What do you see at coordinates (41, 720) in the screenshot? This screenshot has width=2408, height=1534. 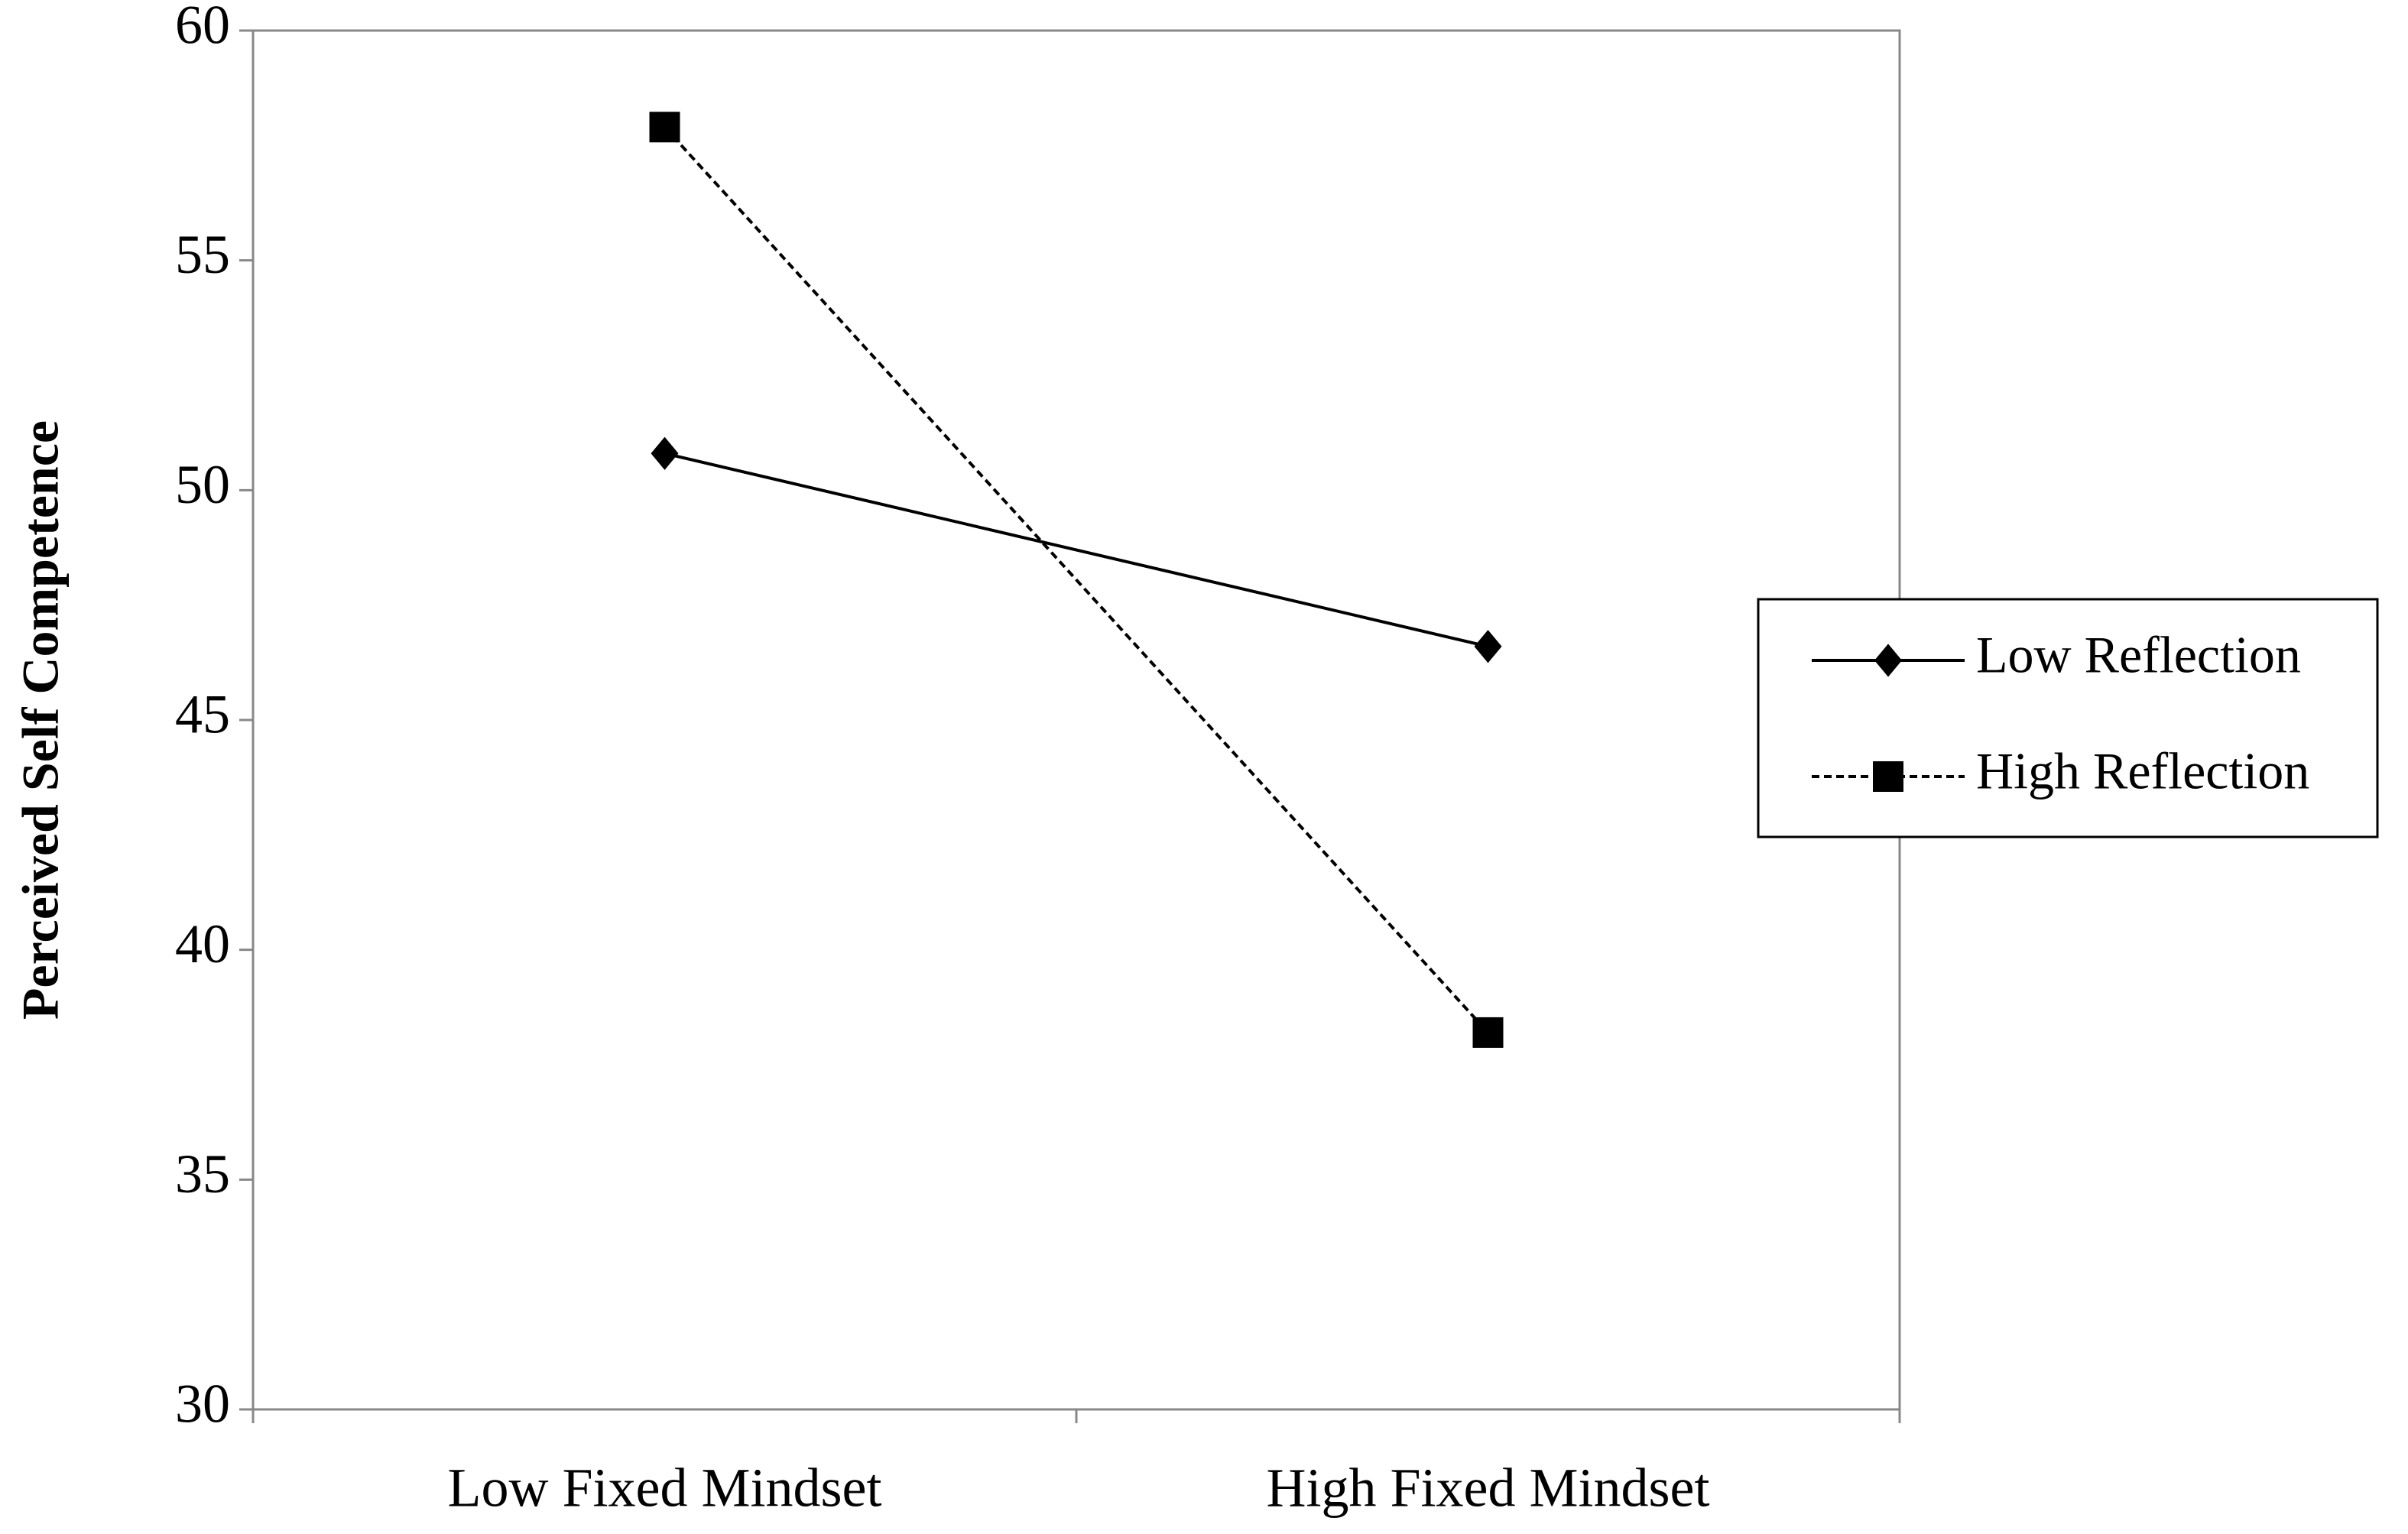 I see `y-axis-label: Perceived Self Competence` at bounding box center [41, 720].